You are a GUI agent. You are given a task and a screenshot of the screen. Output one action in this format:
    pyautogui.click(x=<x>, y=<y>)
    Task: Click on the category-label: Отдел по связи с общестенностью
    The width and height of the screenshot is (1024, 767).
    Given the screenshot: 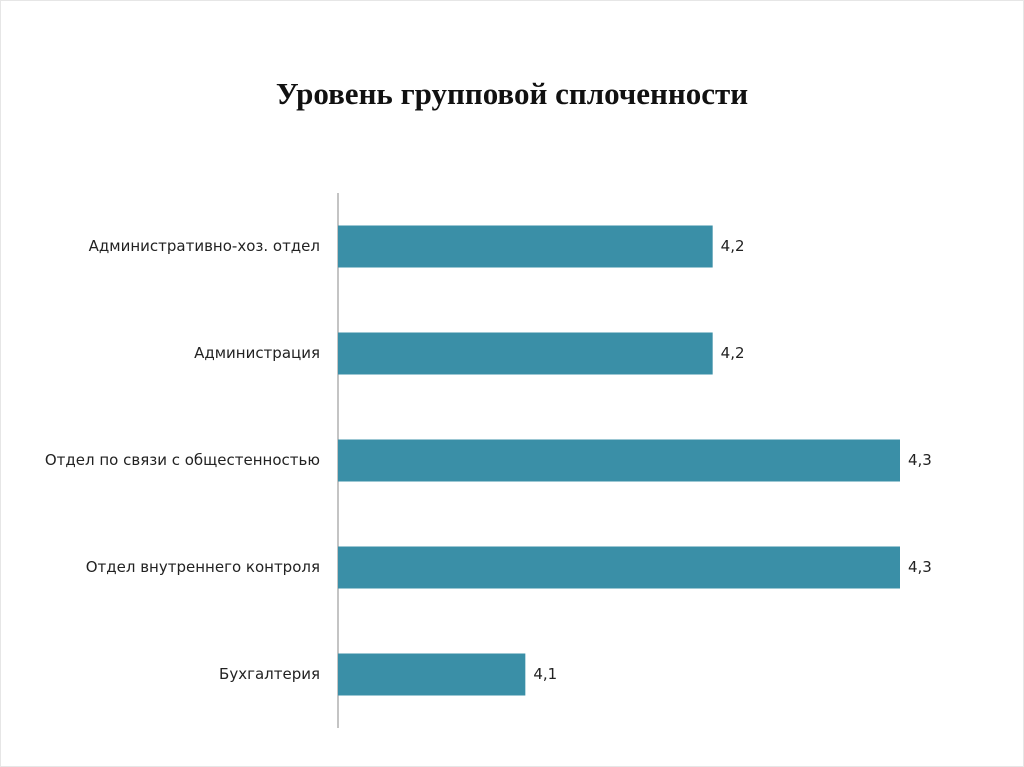 What is the action you would take?
    pyautogui.click(x=182, y=460)
    